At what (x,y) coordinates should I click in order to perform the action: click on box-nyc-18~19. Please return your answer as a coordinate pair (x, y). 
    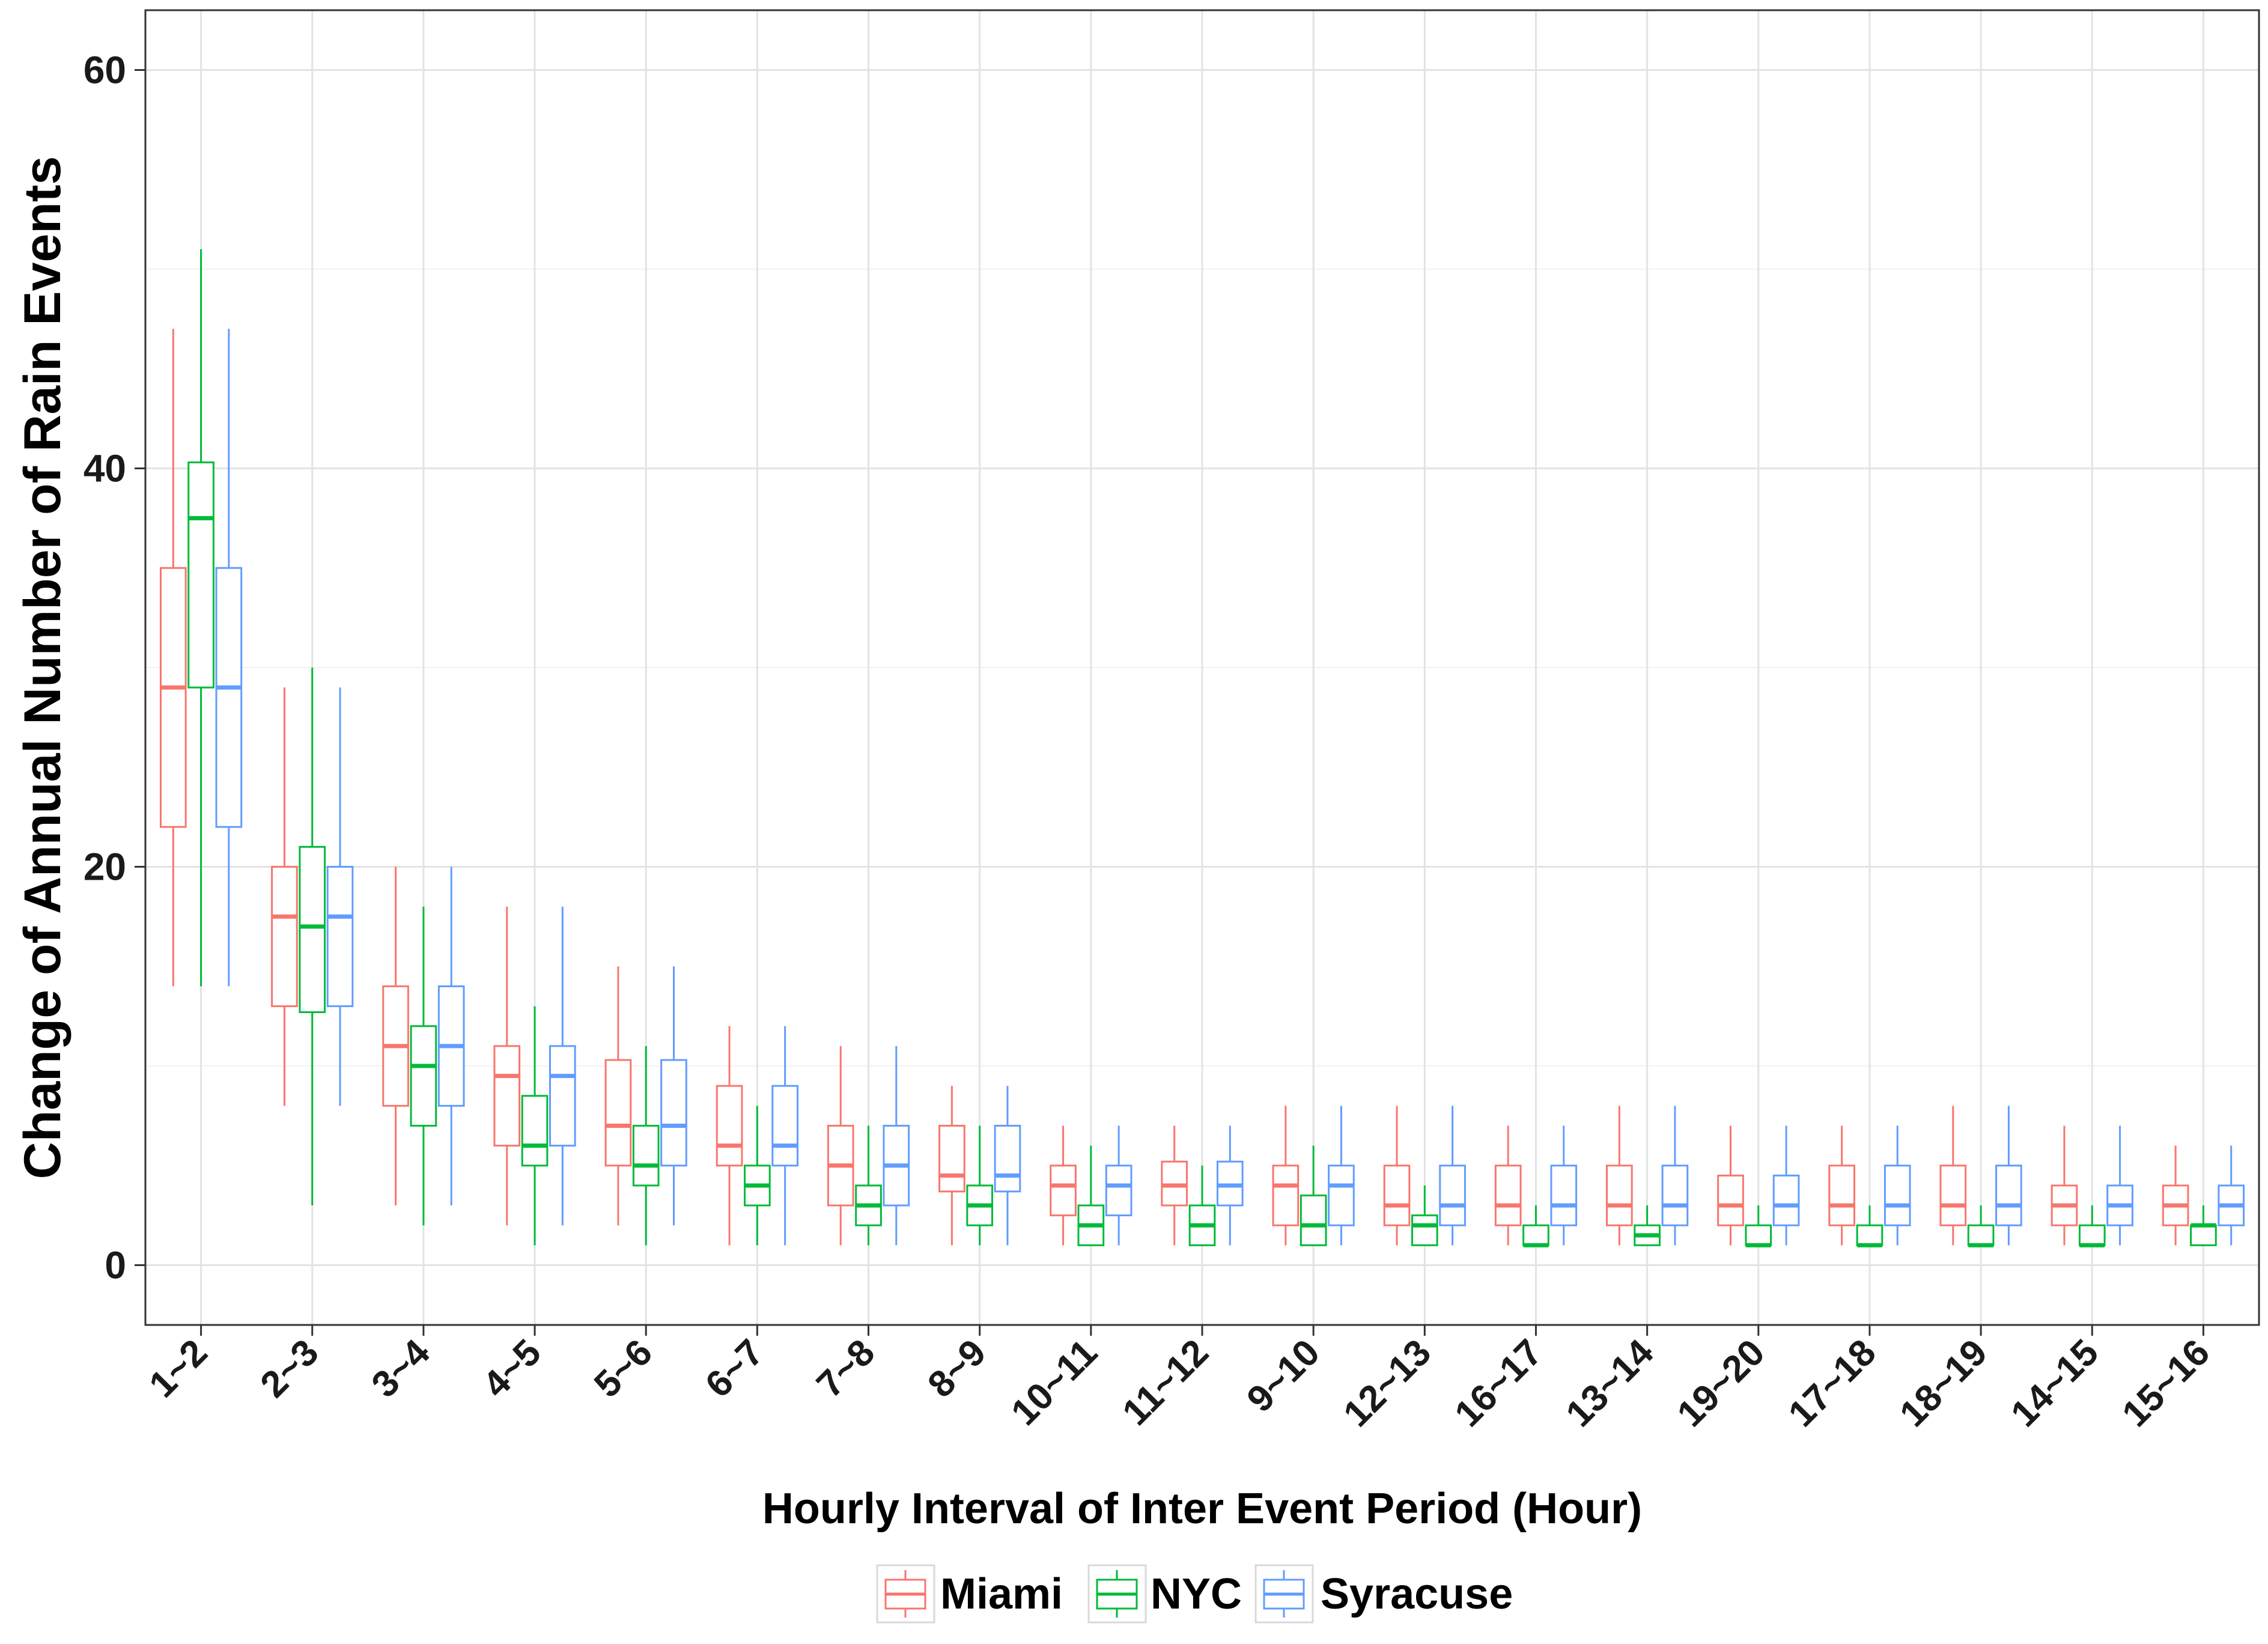
    Looking at the image, I should click on (1981, 1226).